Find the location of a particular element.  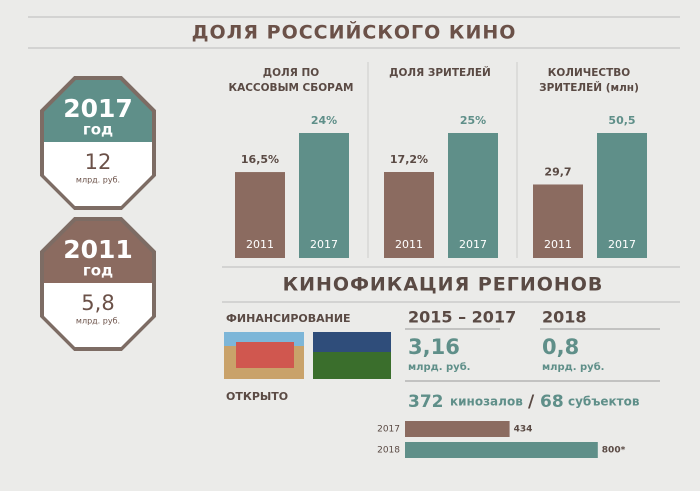

section-title: КИНОФИКАЦИЯ РЕГИОНОВ is located at coordinates (443, 285).